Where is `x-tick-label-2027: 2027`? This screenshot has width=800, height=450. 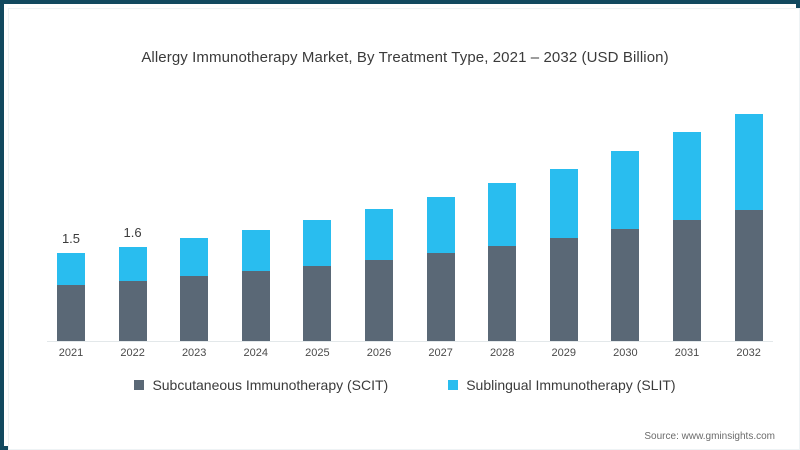 x-tick-label-2027: 2027 is located at coordinates (440, 353).